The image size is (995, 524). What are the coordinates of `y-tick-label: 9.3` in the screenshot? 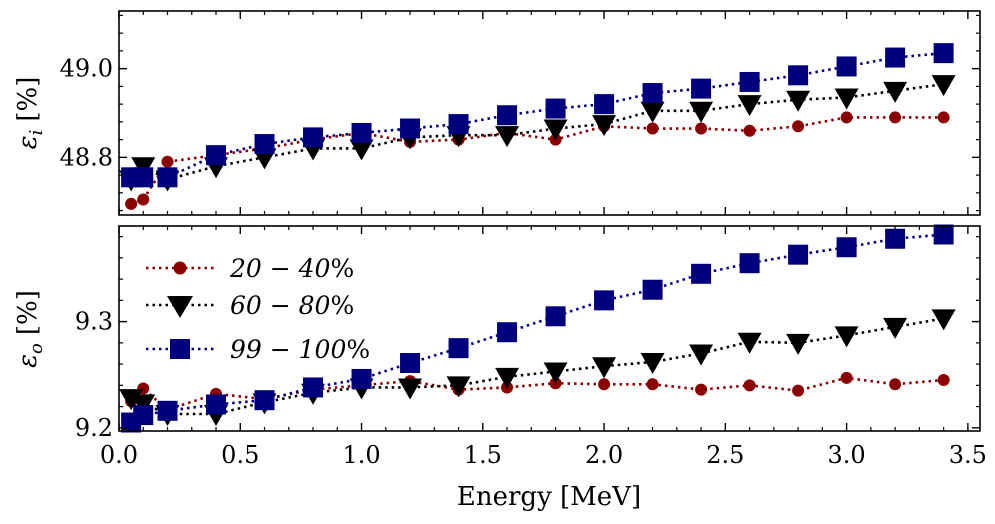 It's located at (94, 322).